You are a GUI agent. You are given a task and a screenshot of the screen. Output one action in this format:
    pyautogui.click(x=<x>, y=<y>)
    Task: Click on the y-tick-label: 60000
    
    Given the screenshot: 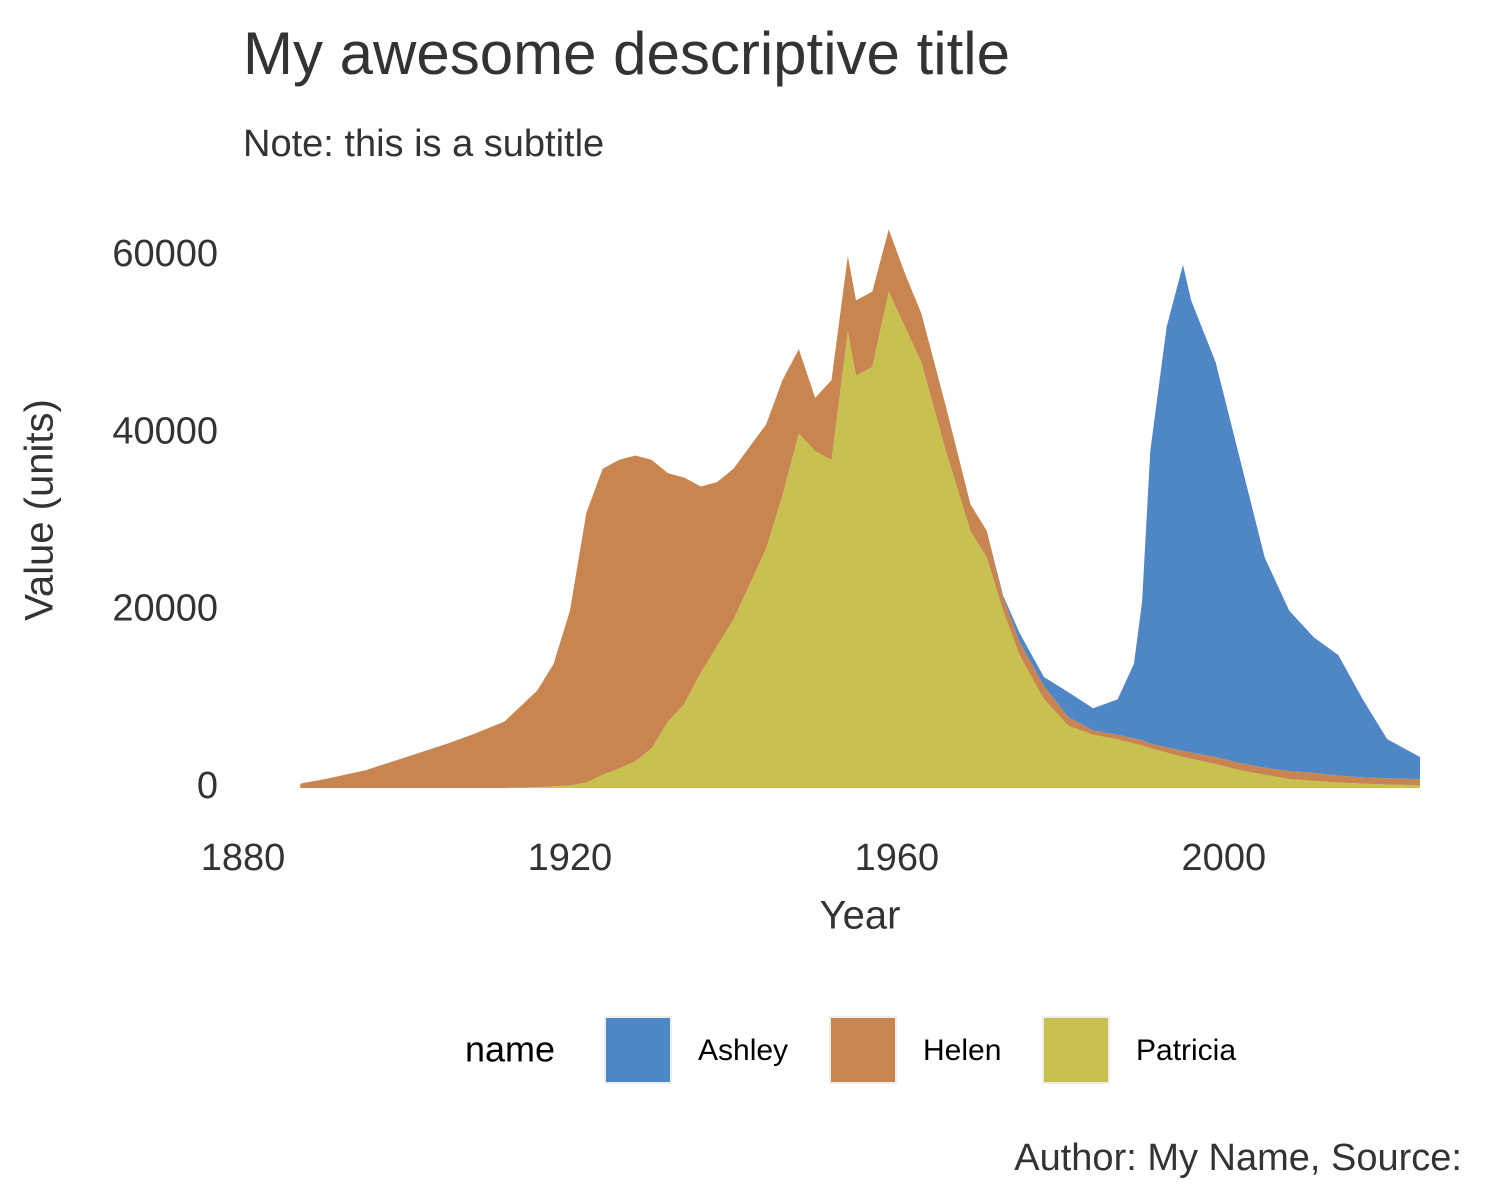 What is the action you would take?
    pyautogui.click(x=165, y=254)
    